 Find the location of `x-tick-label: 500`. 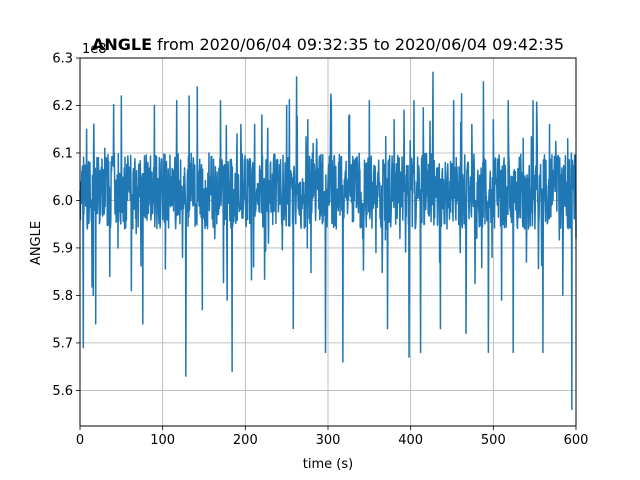

x-tick-label: 500 is located at coordinates (493, 440).